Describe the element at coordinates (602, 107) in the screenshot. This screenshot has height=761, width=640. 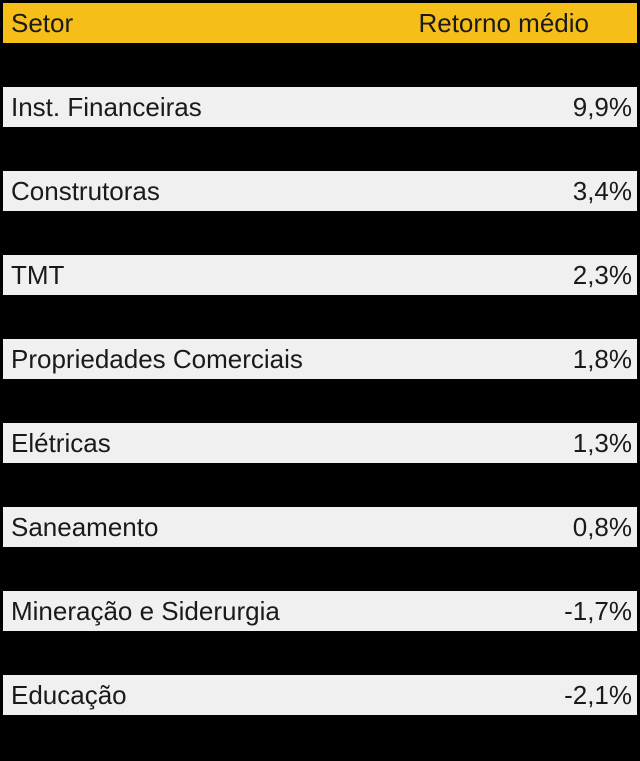
I see `value-cell: 9,9%` at that location.